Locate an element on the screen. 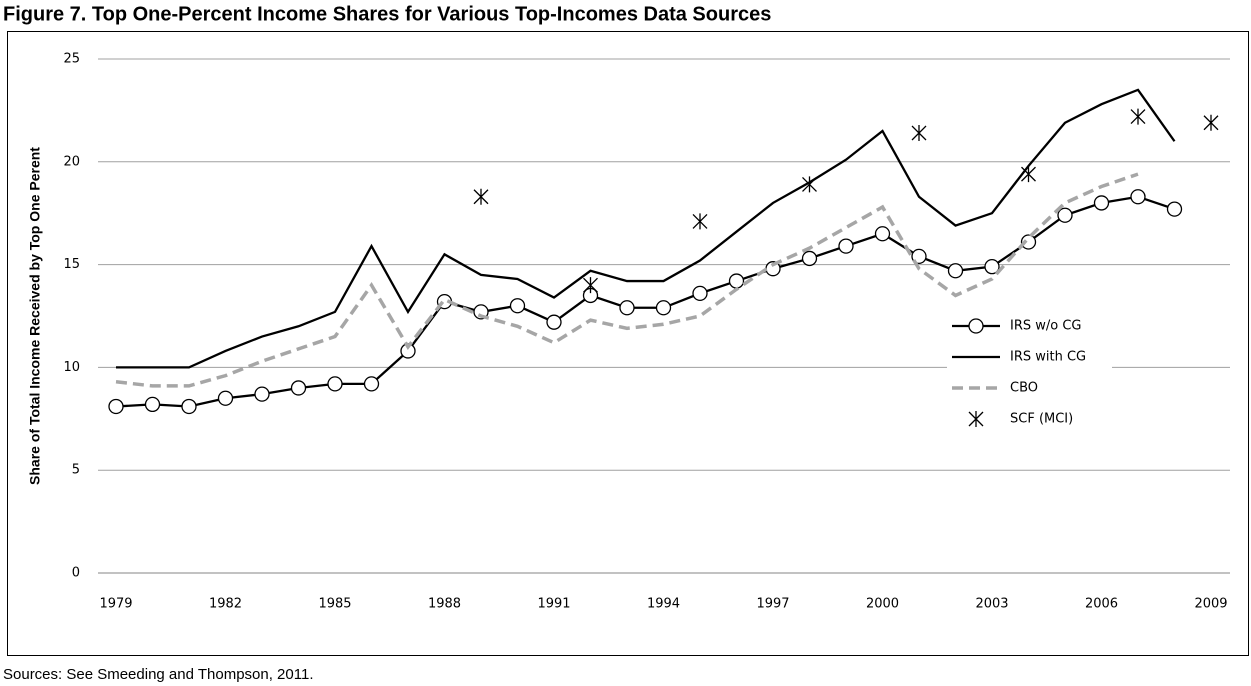 This screenshot has width=1251, height=686. x-tick-label: 1982 is located at coordinates (225, 604).